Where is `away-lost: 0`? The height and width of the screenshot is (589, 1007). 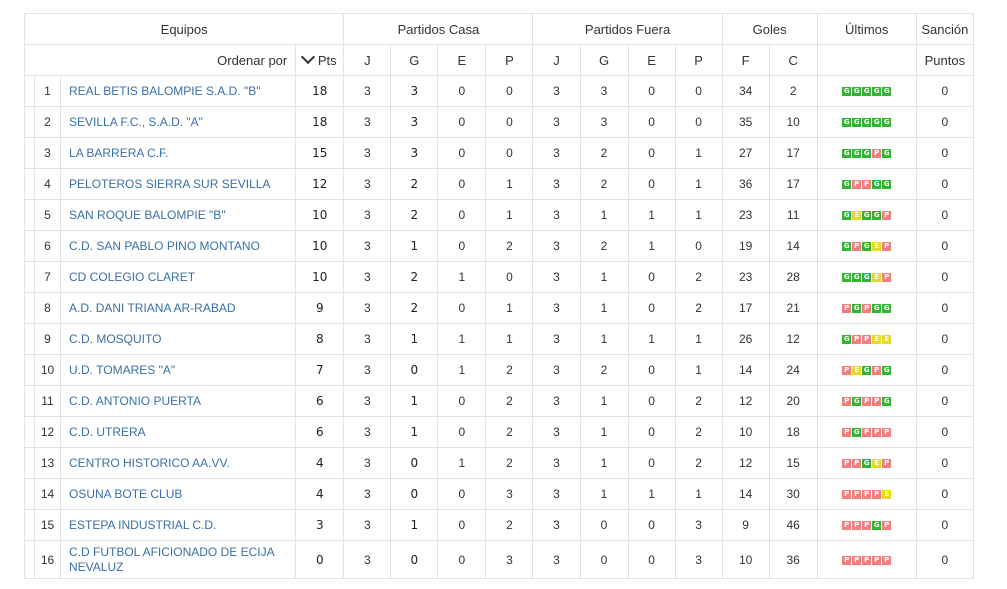 away-lost: 0 is located at coordinates (698, 246).